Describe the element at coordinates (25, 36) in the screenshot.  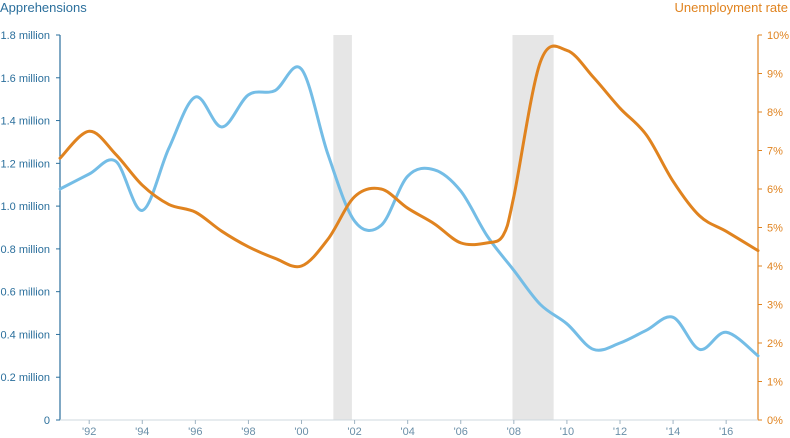
I see `left-tick-label: 1.8 million` at that location.